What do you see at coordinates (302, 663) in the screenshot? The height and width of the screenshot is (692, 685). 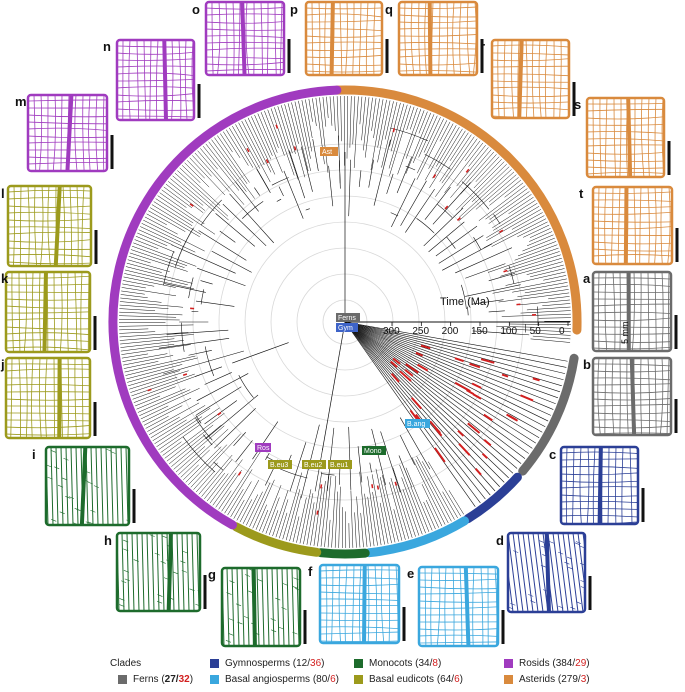 I see `legend-count-a: 12` at bounding box center [302, 663].